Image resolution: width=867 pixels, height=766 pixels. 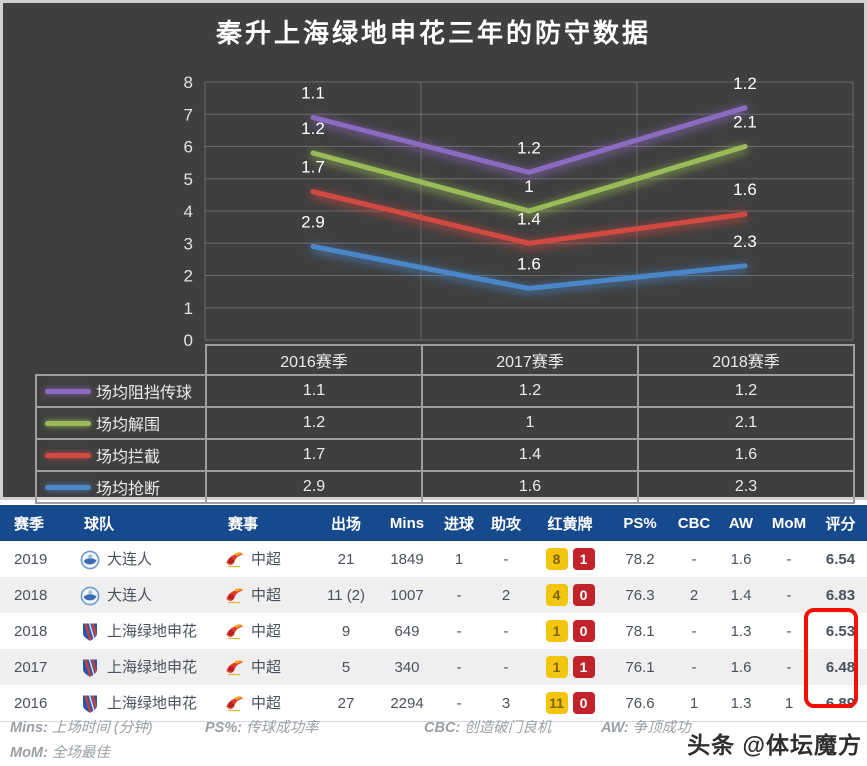 What do you see at coordinates (314, 487) in the screenshot?
I see `legend-value-cell: 2.9` at bounding box center [314, 487].